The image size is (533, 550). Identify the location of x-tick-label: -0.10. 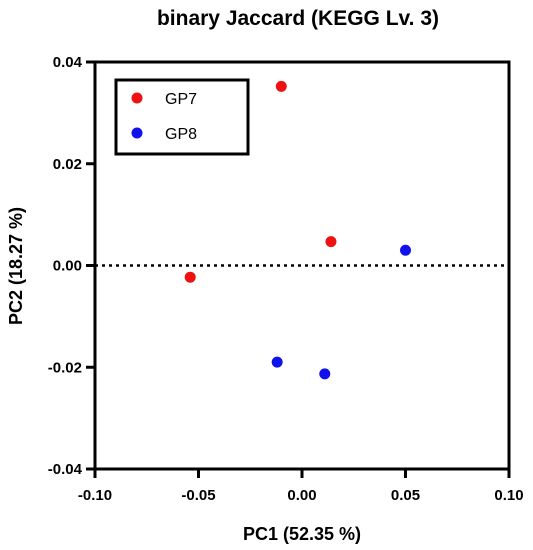
(95, 495).